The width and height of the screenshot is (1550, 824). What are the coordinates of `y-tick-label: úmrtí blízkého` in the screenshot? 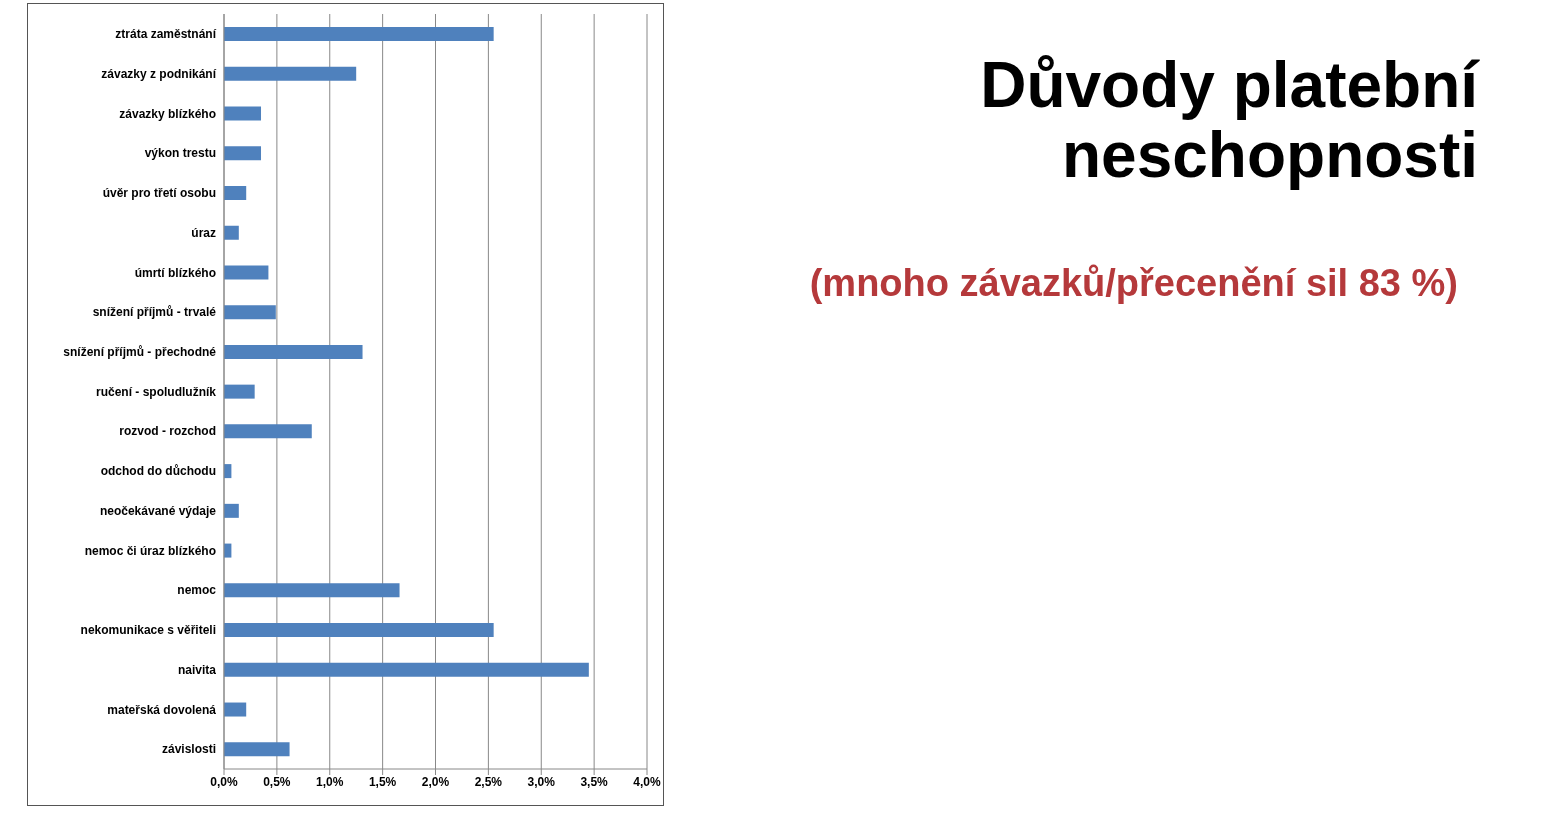 It's located at (175, 272).